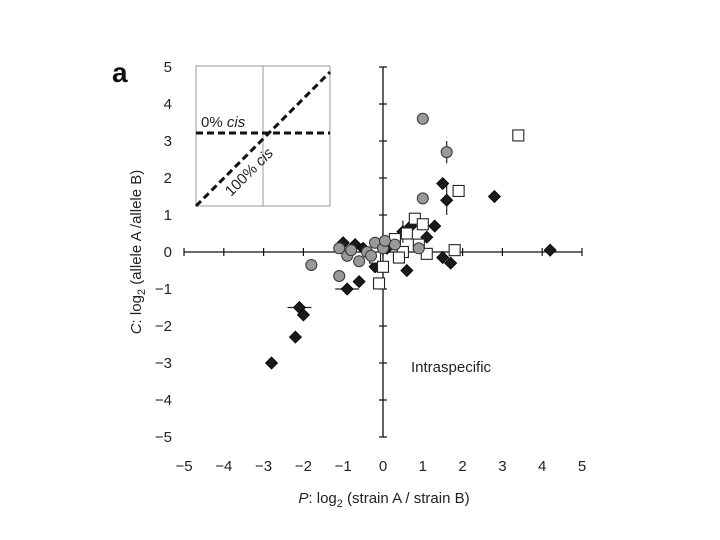  What do you see at coordinates (168, 67) in the screenshot?
I see `y-tick-label: 5` at bounding box center [168, 67].